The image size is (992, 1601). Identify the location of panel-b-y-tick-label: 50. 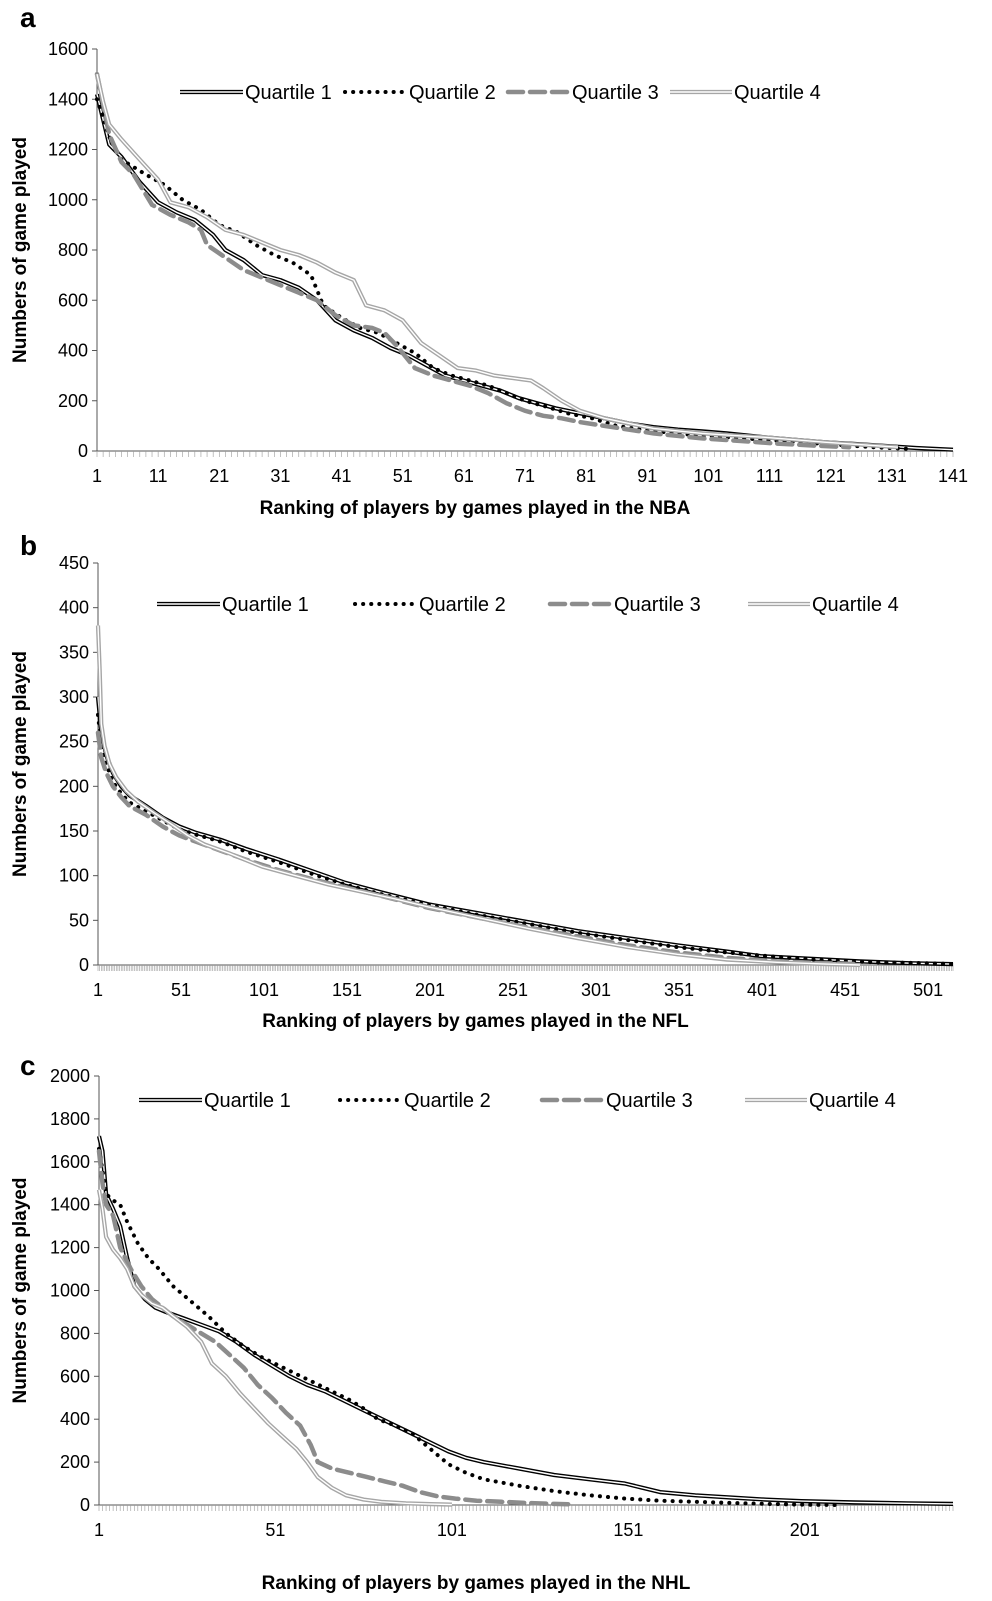
(79, 920).